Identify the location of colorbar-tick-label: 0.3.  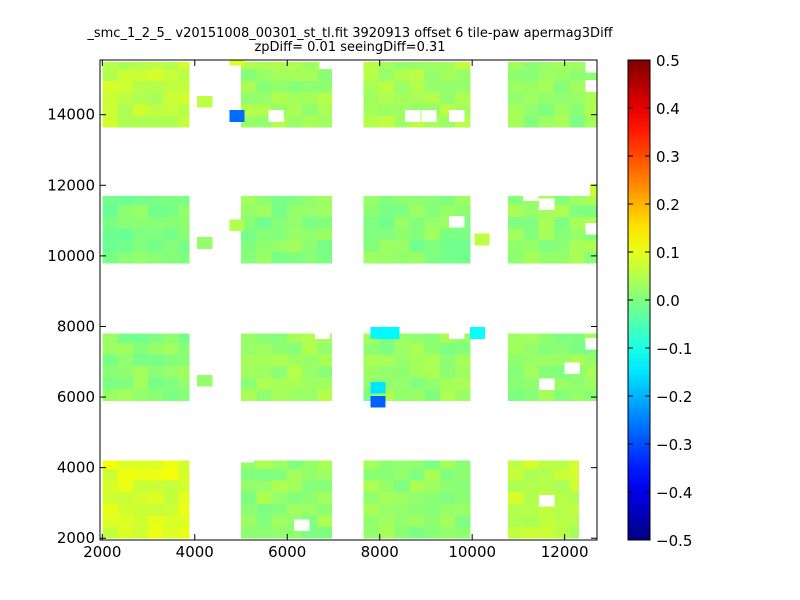
(668, 157).